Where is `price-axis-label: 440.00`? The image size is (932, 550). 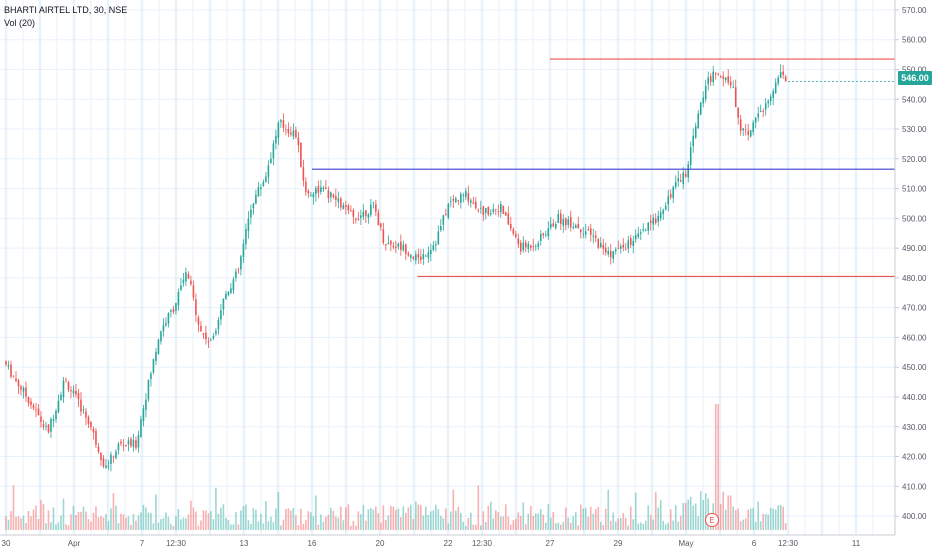
price-axis-label: 440.00 is located at coordinates (914, 397).